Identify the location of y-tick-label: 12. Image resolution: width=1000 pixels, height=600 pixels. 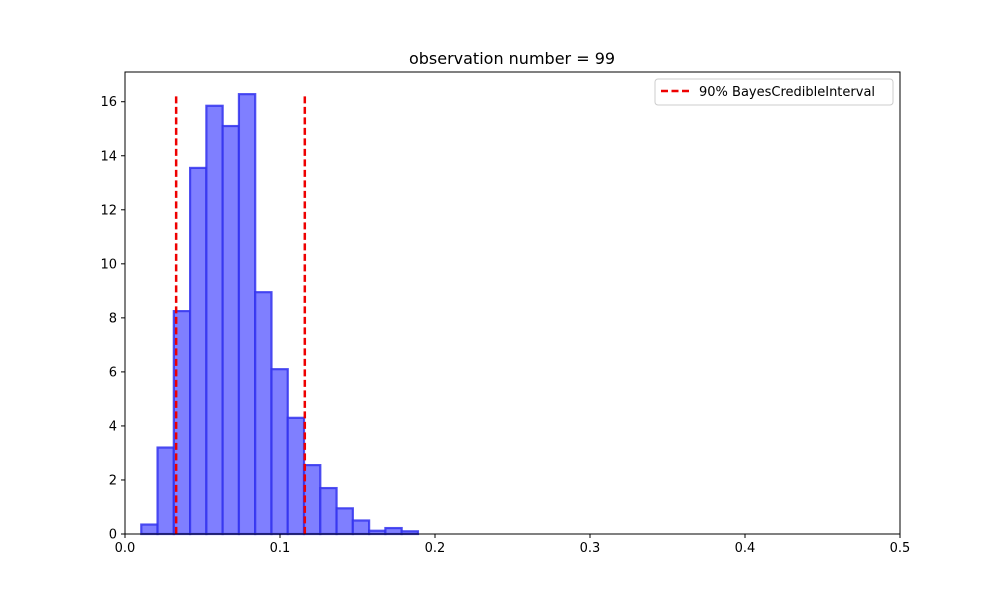
(108, 210).